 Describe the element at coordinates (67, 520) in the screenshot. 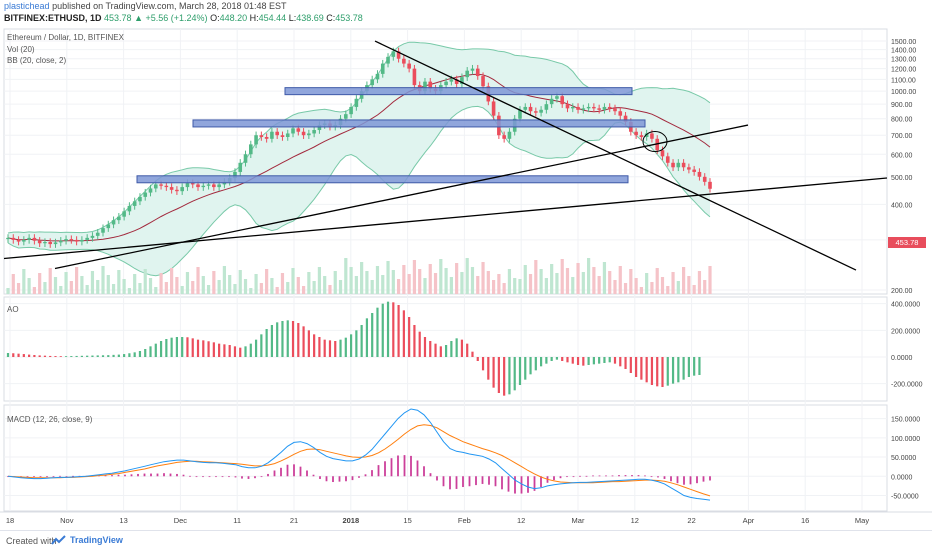

I see `time-axis-tick: Nov` at that location.